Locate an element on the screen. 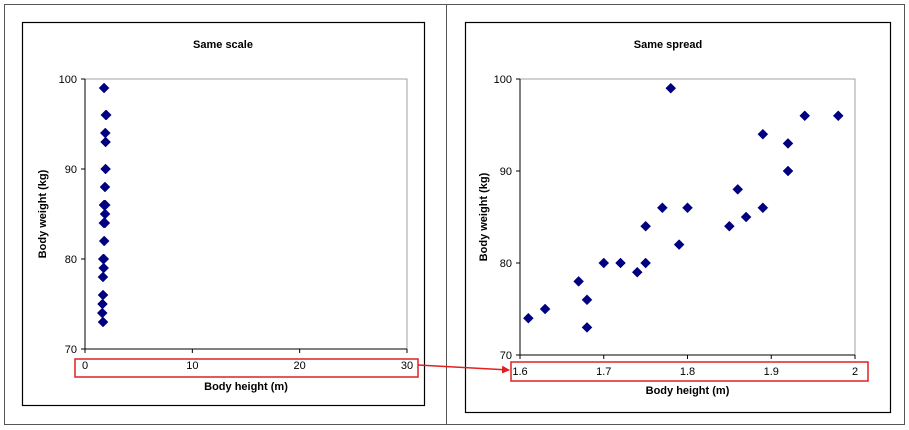 Image resolution: width=909 pixels, height=430 pixels. x-tick-label: 2 is located at coordinates (855, 372).